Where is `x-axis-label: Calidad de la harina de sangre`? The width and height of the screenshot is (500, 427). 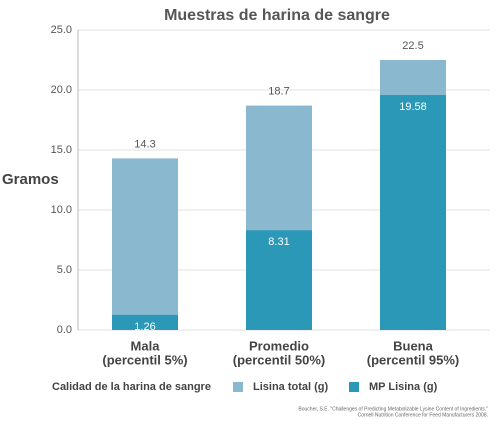 x-axis-label: Calidad de la harina de sangre is located at coordinates (131, 387).